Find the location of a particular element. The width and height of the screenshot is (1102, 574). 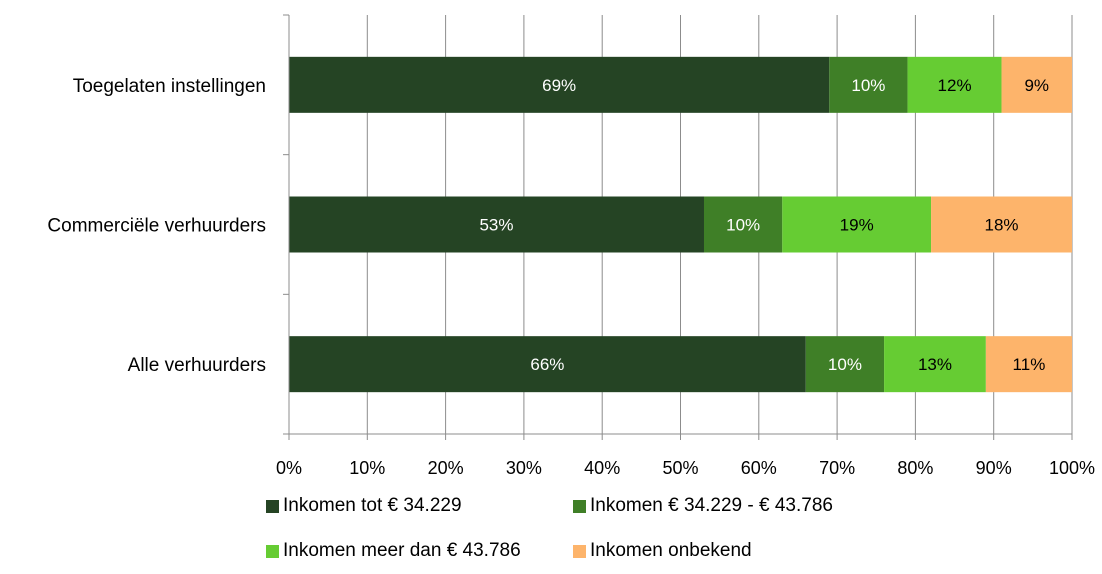

data-label: 19% is located at coordinates (857, 225).